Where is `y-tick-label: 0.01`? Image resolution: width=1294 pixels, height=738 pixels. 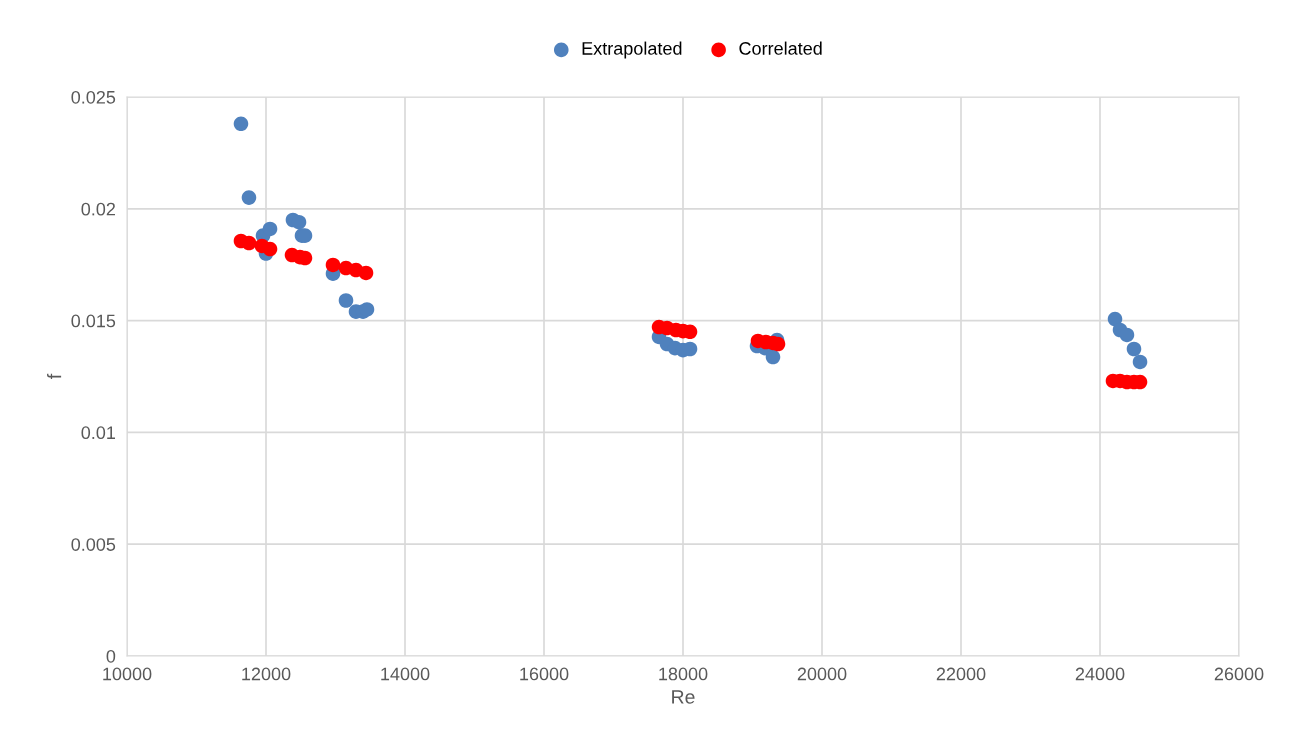
y-tick-label: 0.01 is located at coordinates (98, 433).